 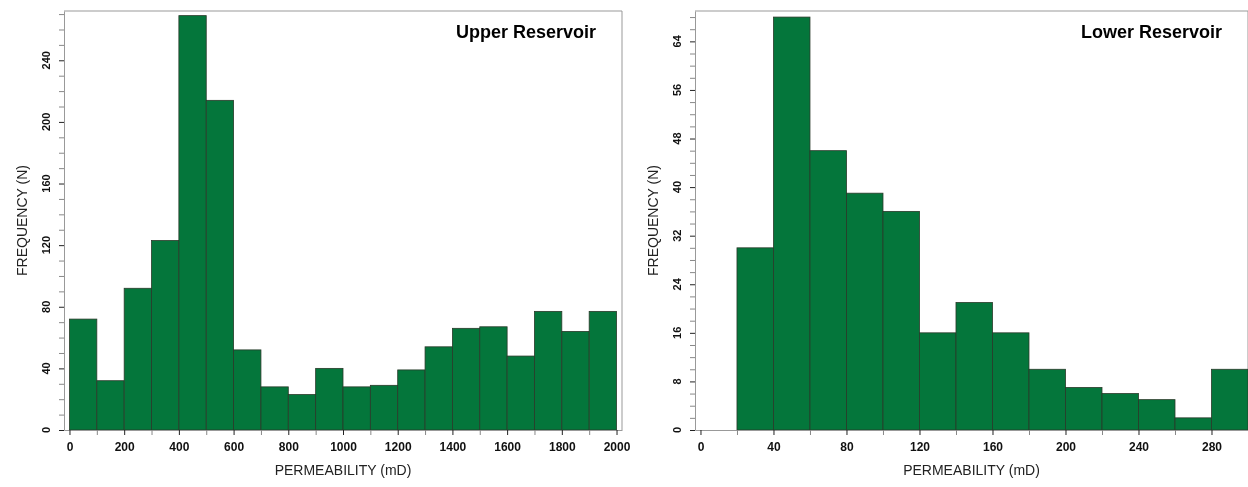 What do you see at coordinates (45, 306) in the screenshot?
I see `y-tick-label: 80` at bounding box center [45, 306].